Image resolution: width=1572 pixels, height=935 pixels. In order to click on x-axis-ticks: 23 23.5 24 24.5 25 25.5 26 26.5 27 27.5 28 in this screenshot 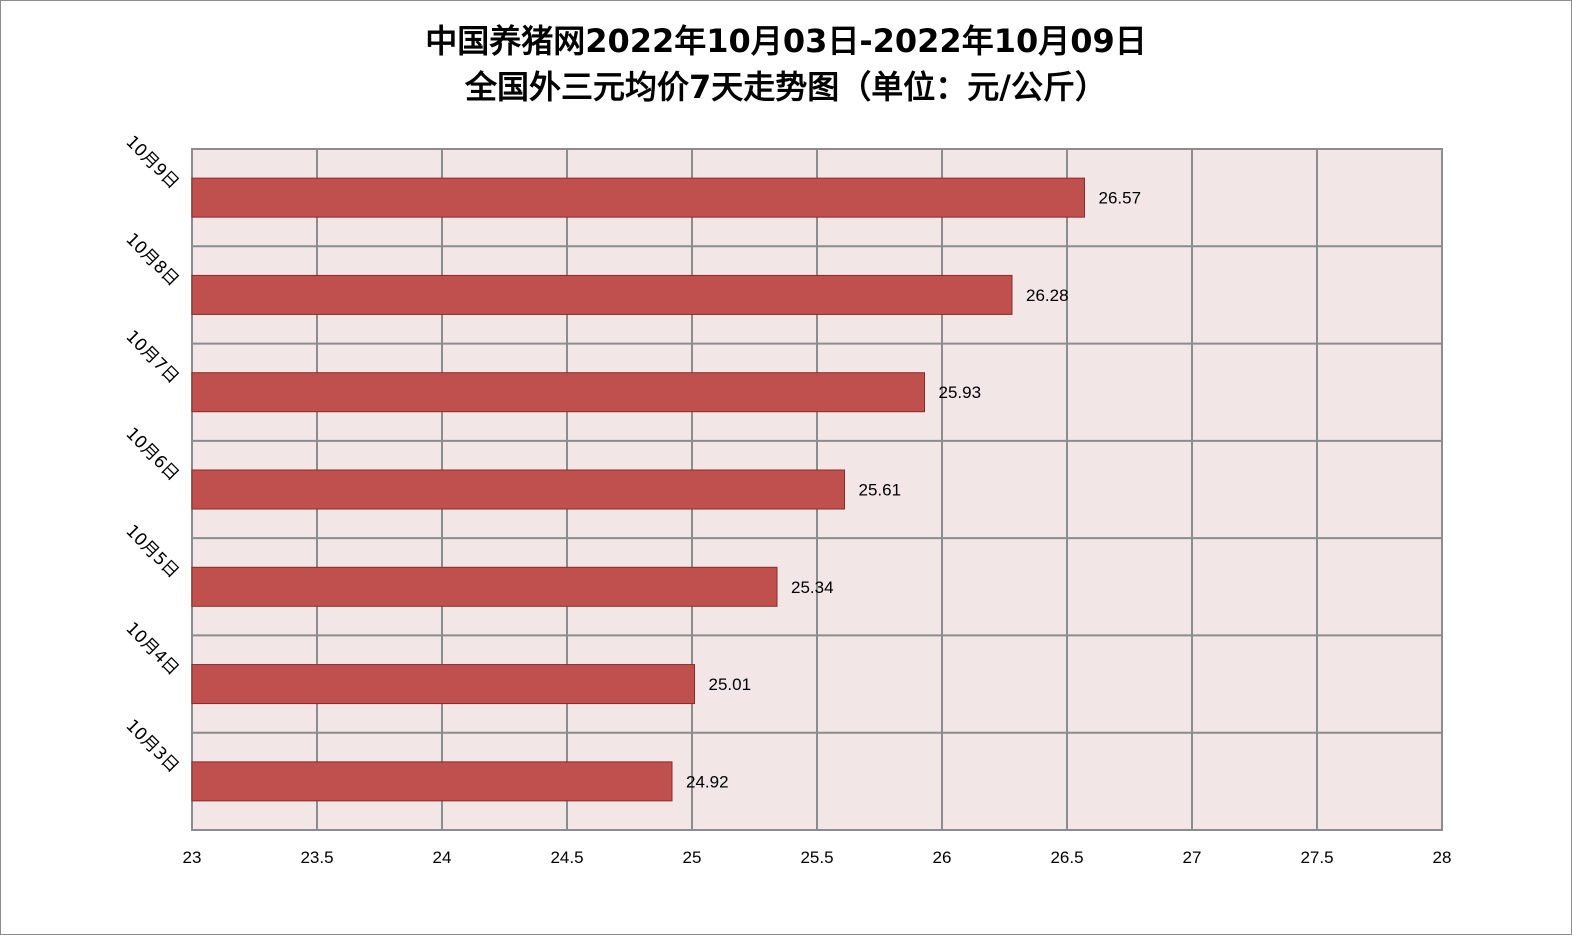, I will do `click(817, 857)`.